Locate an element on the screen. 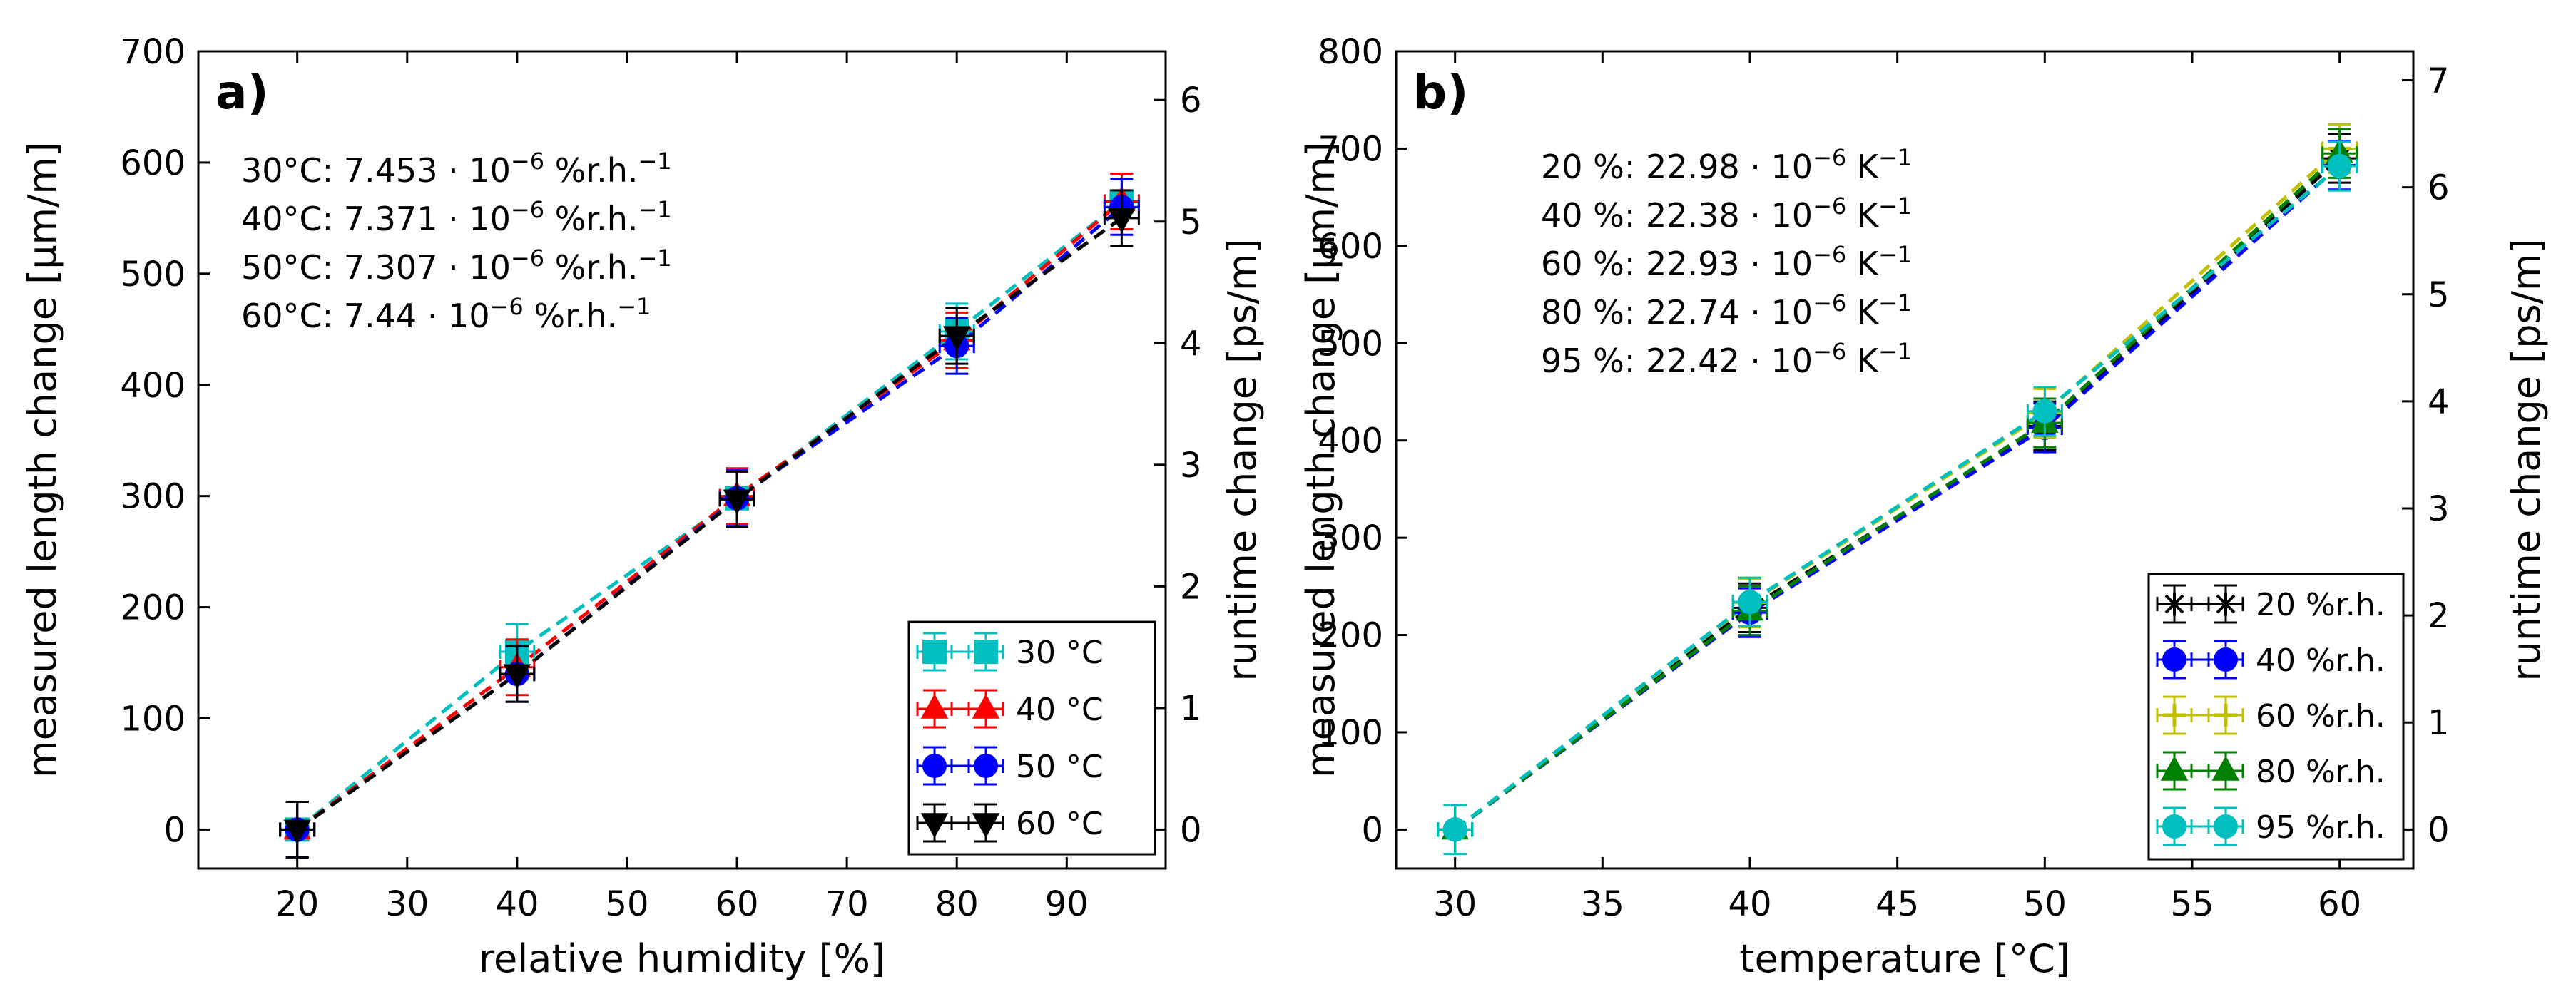 The height and width of the screenshot is (1004, 2576). y-tick-label: 600 is located at coordinates (152, 163).